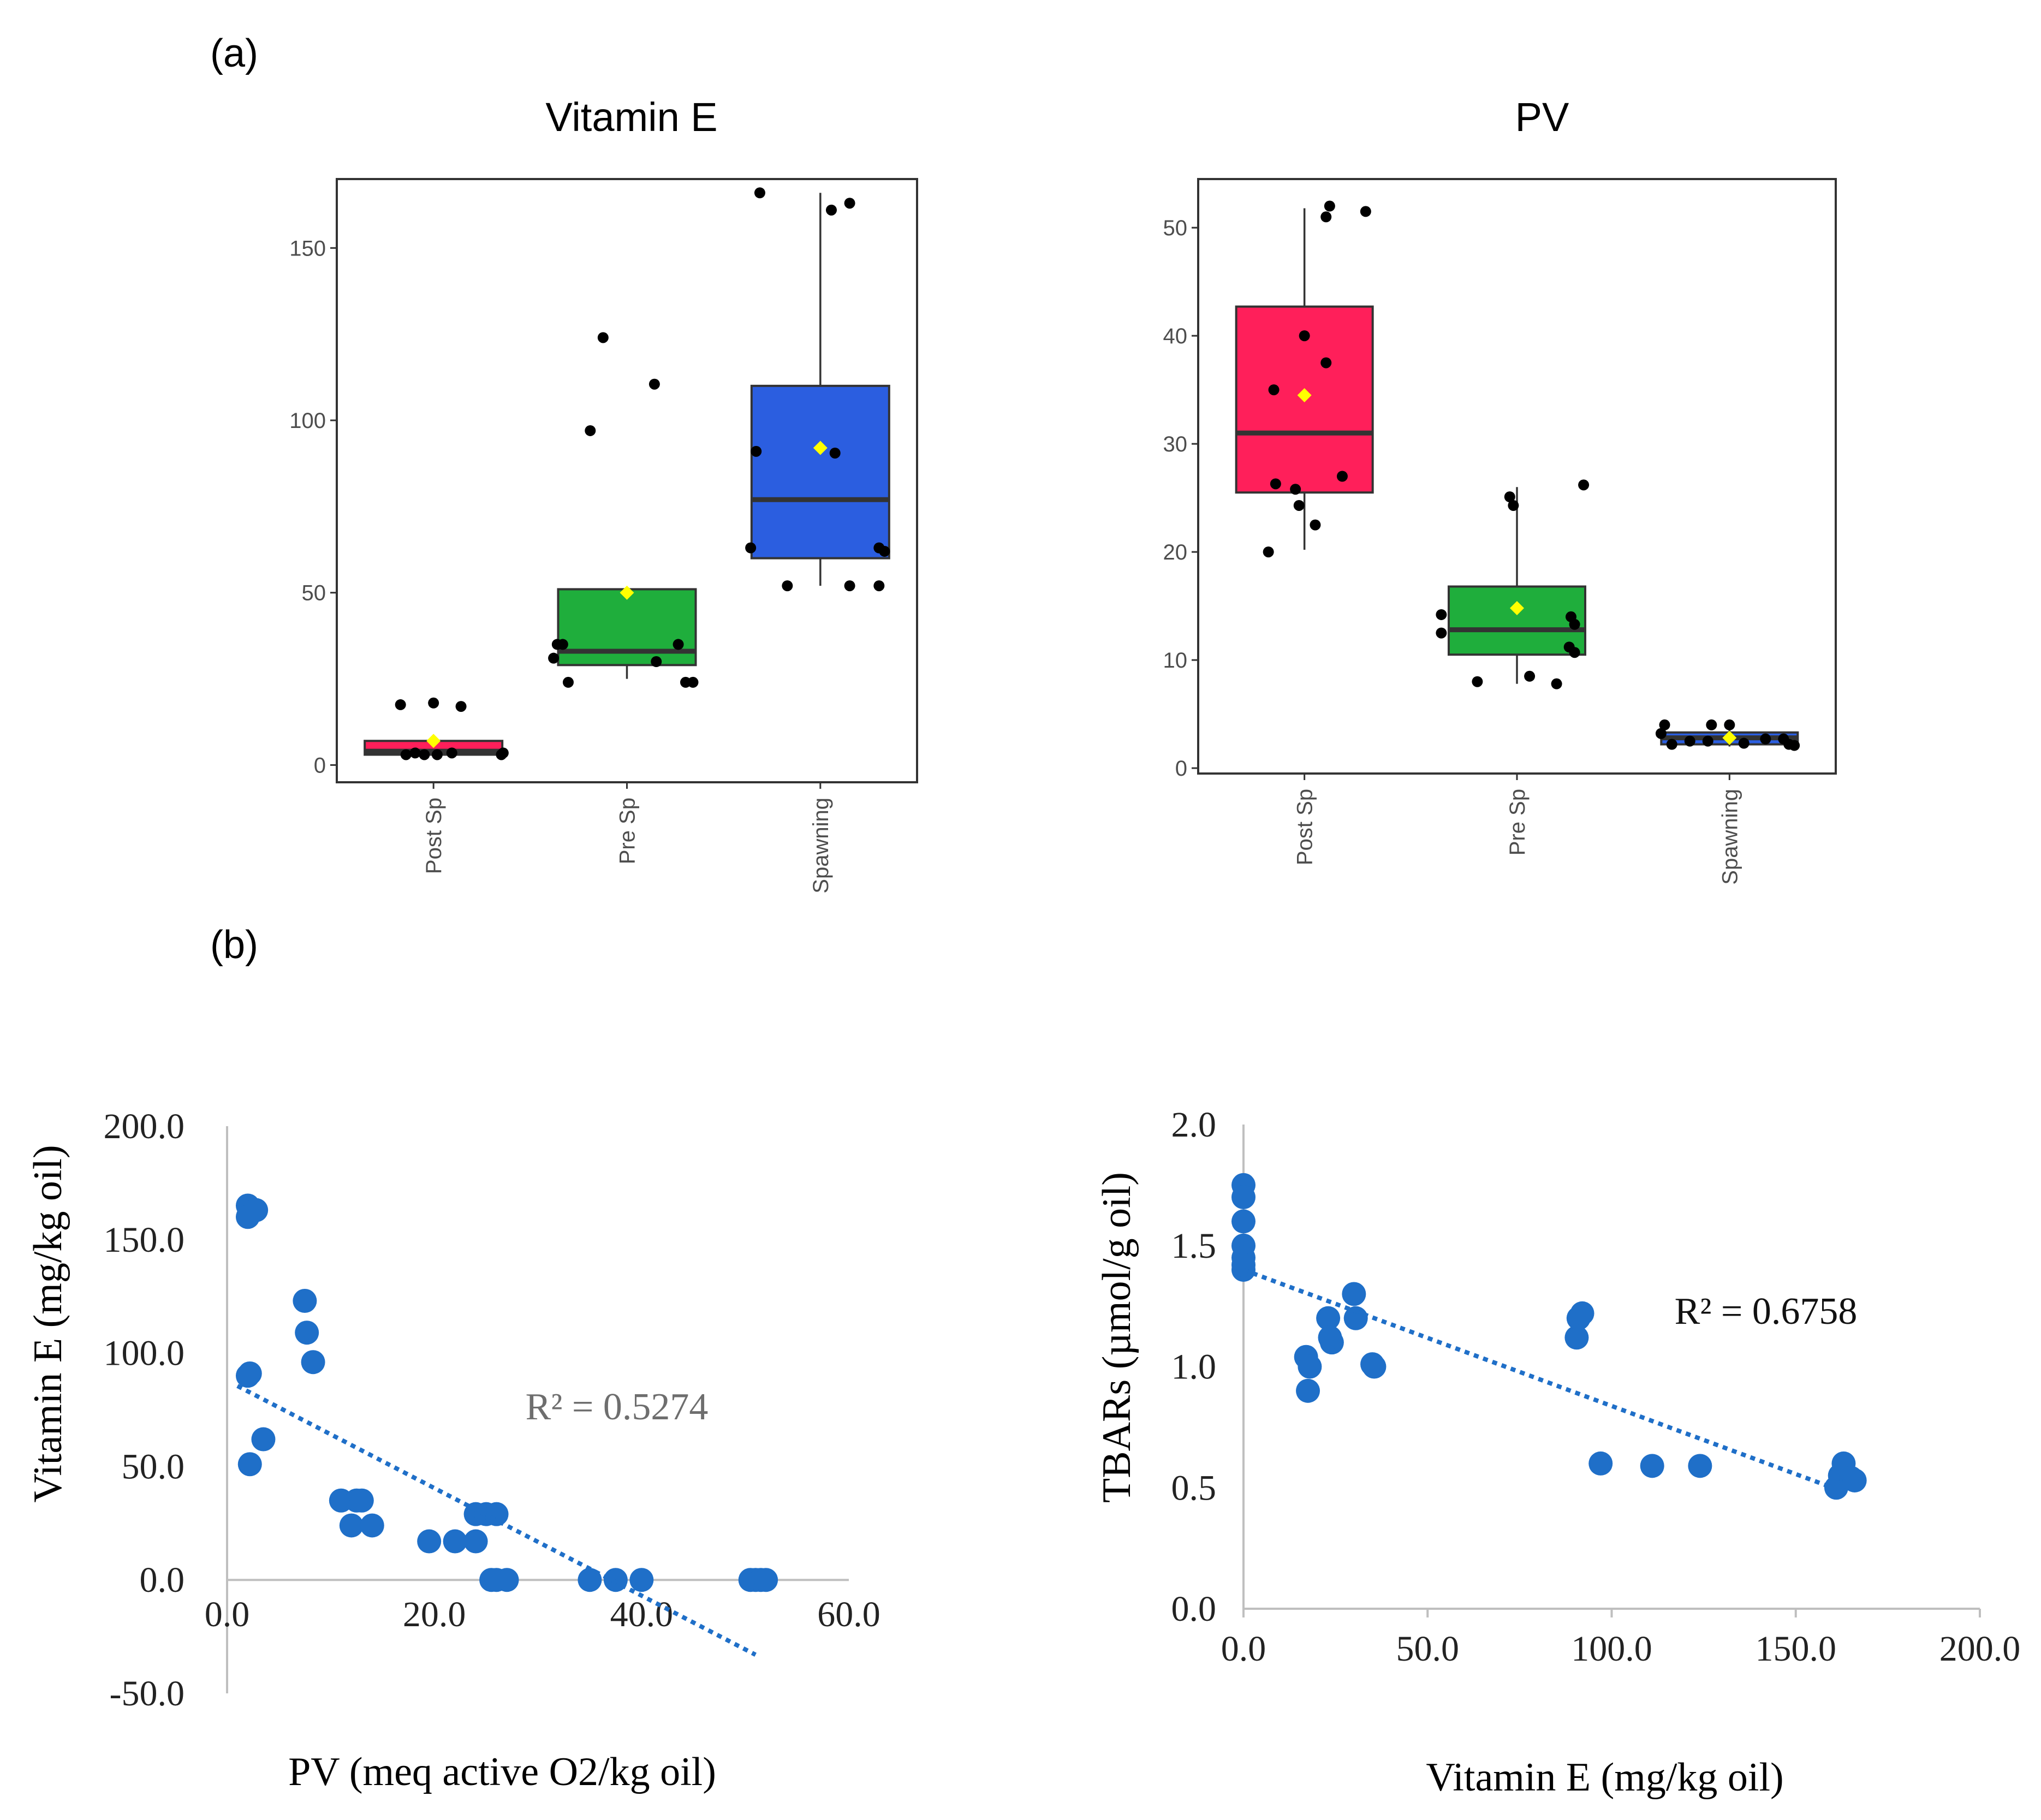 Image resolution: width=2041 pixels, height=1820 pixels. Describe the element at coordinates (1517, 608) in the screenshot. I see `pv-mean-marker` at that location.